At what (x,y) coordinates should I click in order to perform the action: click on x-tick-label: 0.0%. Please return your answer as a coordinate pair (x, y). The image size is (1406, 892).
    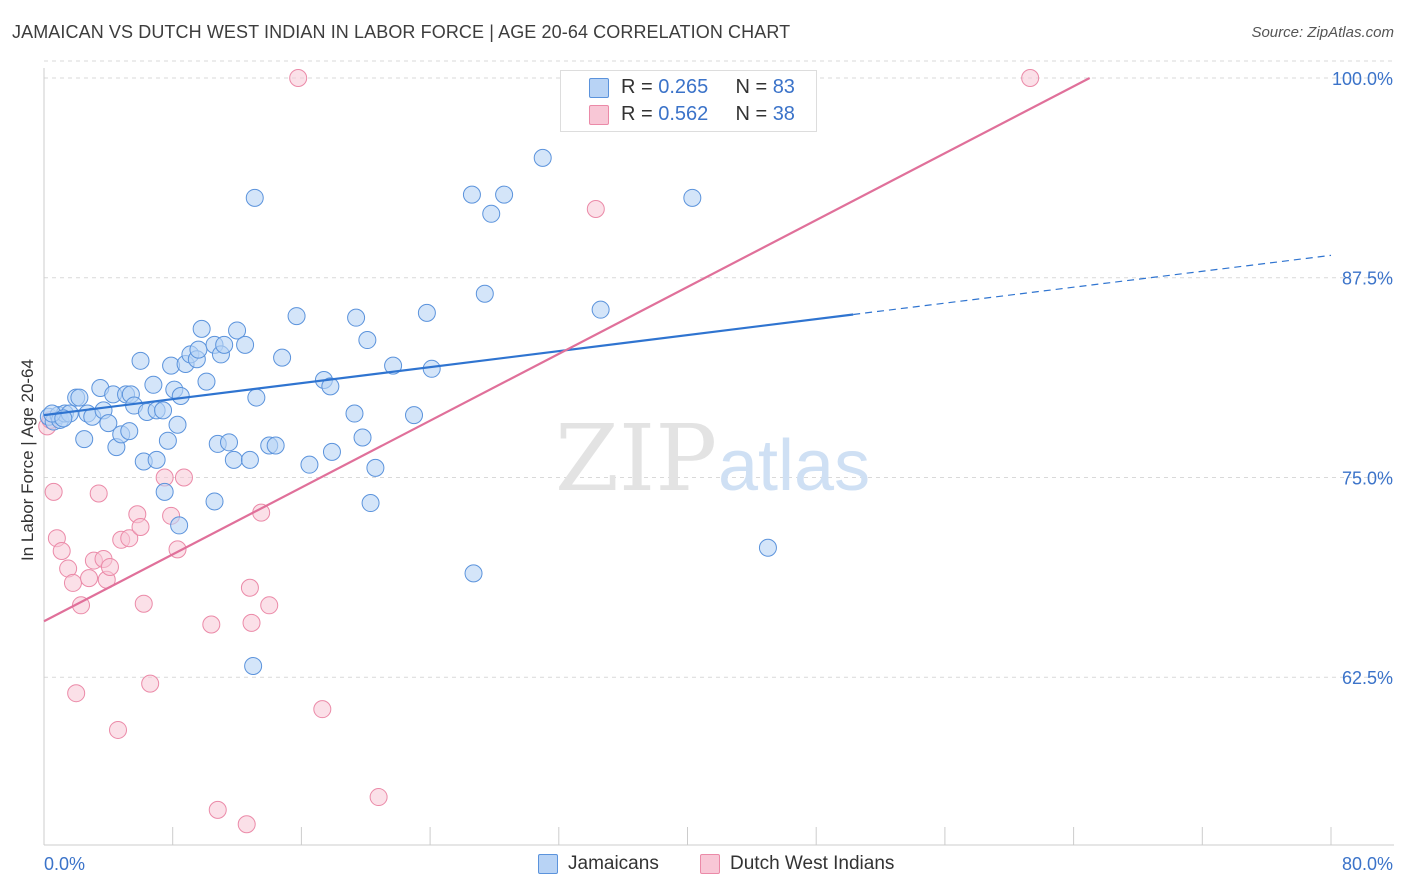
    Looking at the image, I should click on (64, 864).